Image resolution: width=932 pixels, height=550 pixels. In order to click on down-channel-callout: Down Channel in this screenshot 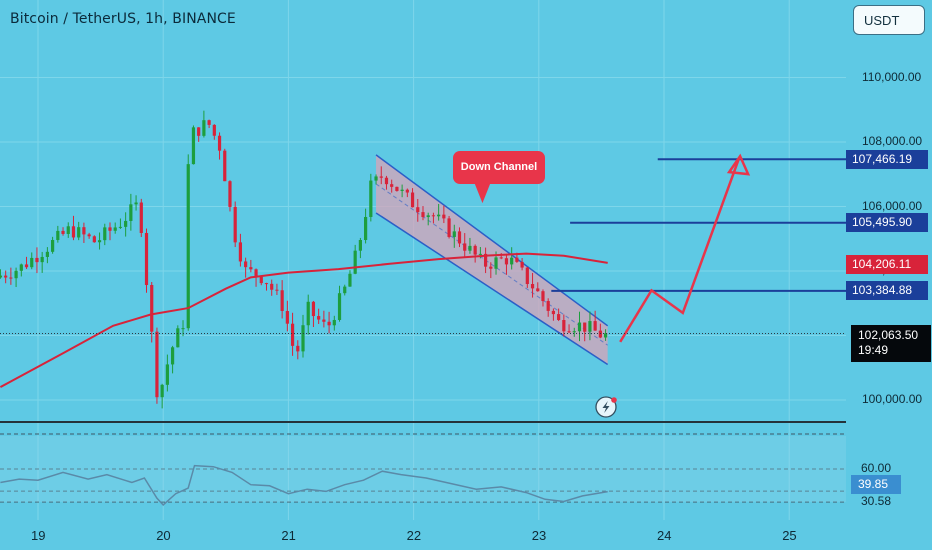, I will do `click(499, 167)`.